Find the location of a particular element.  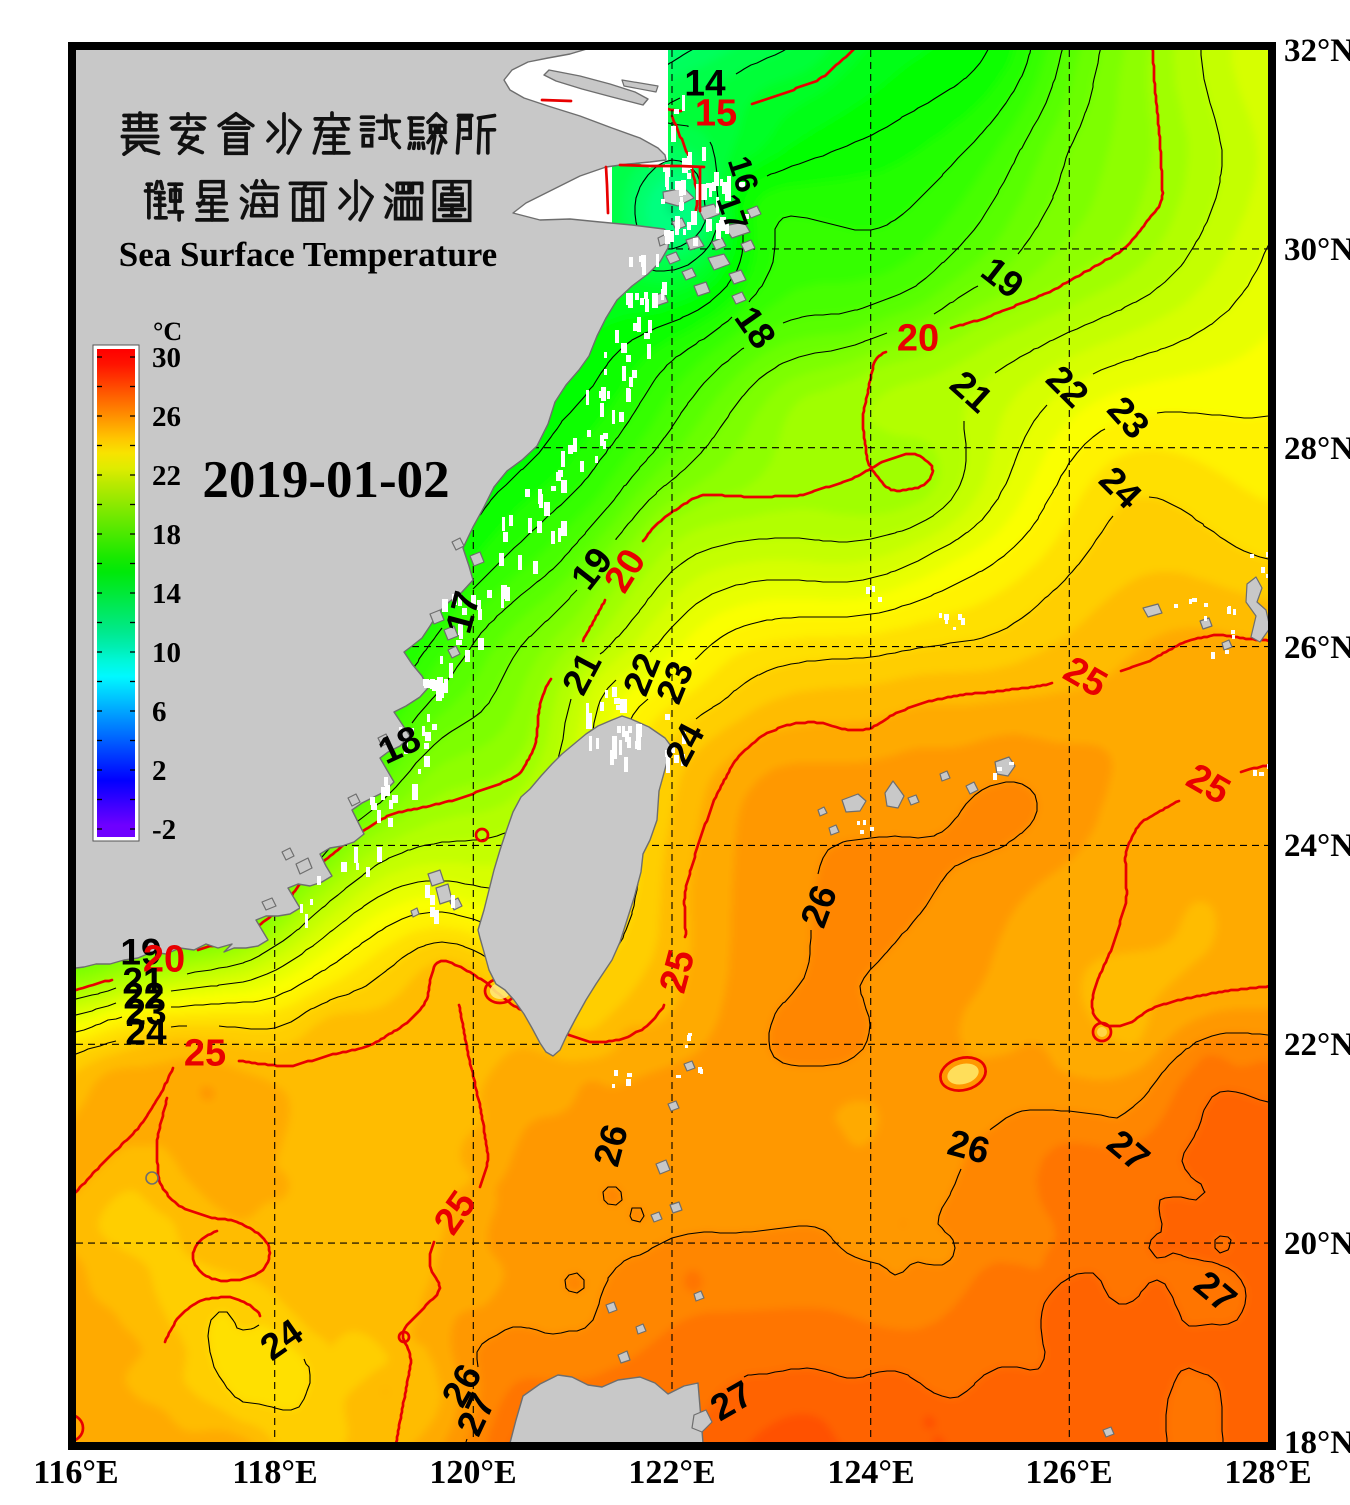

svg-text: 122°E is located at coordinates (671, 1472).